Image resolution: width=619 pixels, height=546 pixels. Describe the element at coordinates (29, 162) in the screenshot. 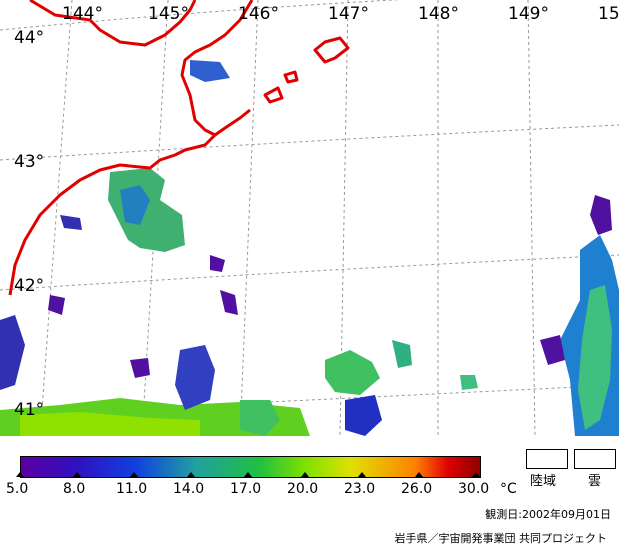

I see `latitude-label: 43°` at that location.